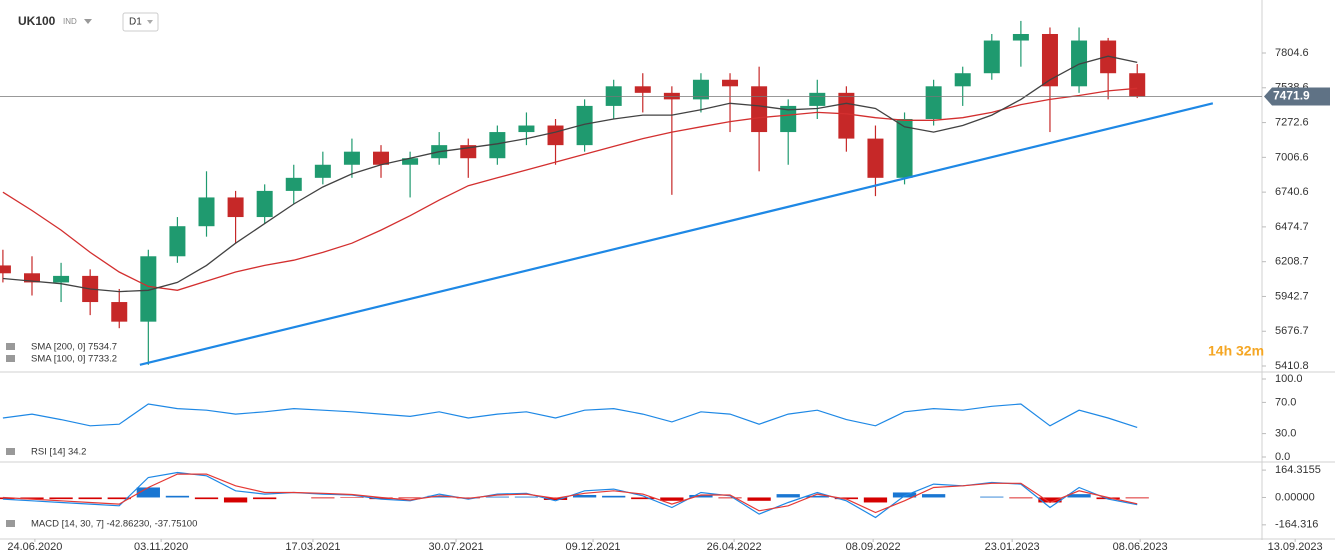 The height and width of the screenshot is (557, 1335). Describe the element at coordinates (1292, 331) in the screenshot. I see `y-tick-label: 5676.7` at that location.